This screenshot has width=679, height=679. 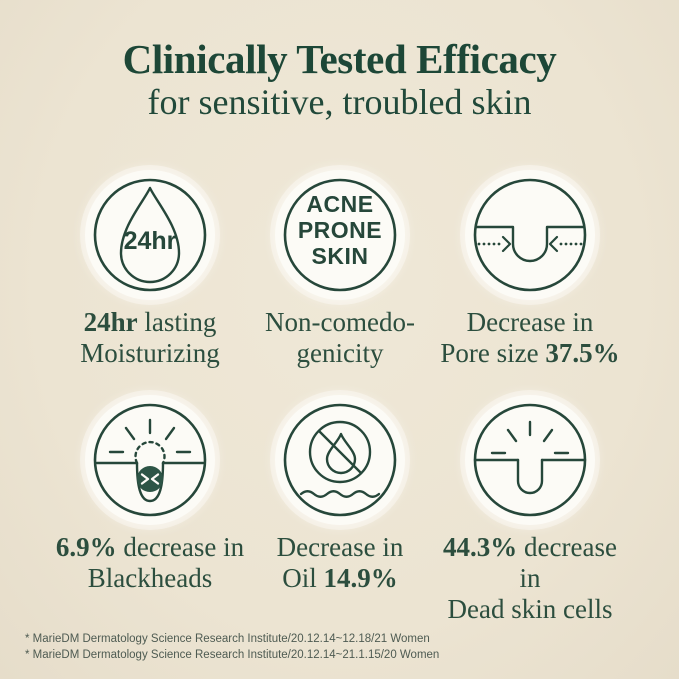 I want to click on clean-pore-dead-skin-icon, so click(x=530, y=460).